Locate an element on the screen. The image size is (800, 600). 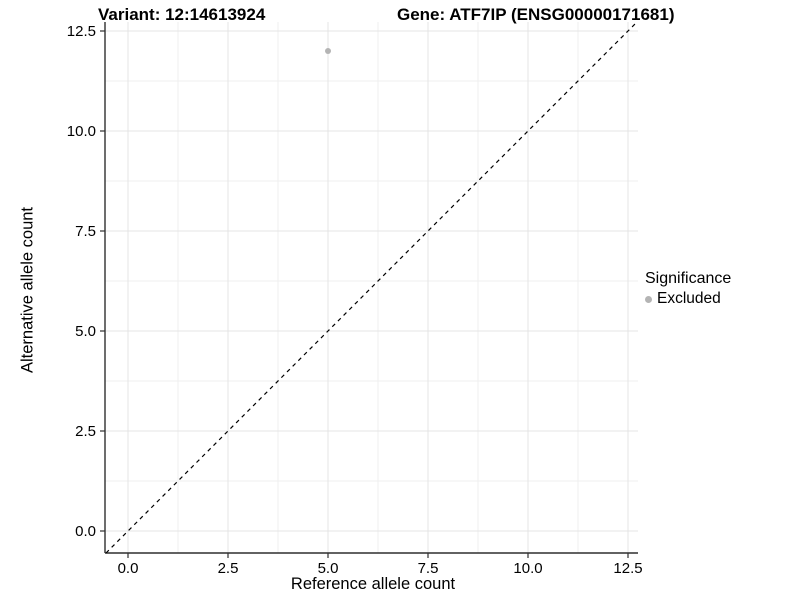
legend-item-excluded: Excluded is located at coordinates (688, 299).